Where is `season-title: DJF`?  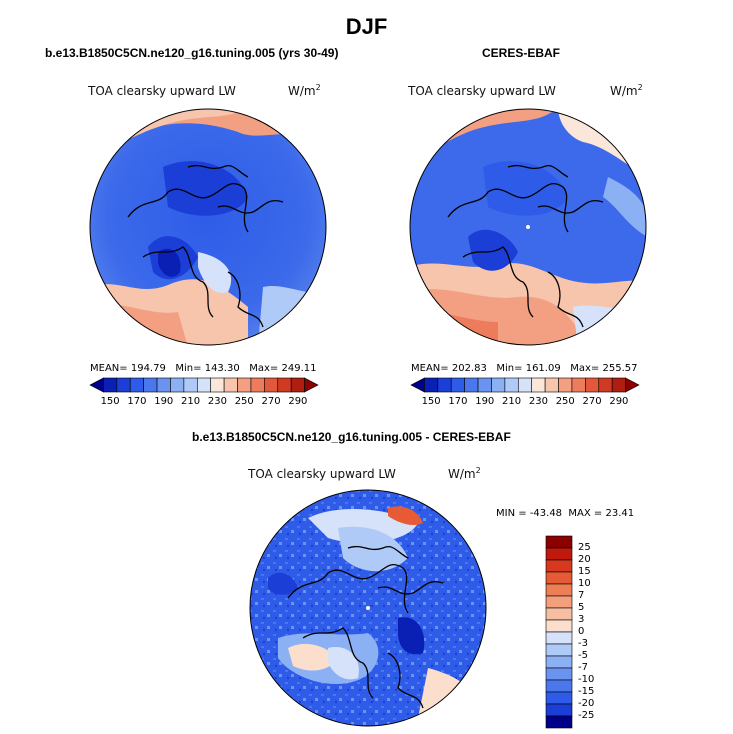 season-title: DJF is located at coordinates (366, 26).